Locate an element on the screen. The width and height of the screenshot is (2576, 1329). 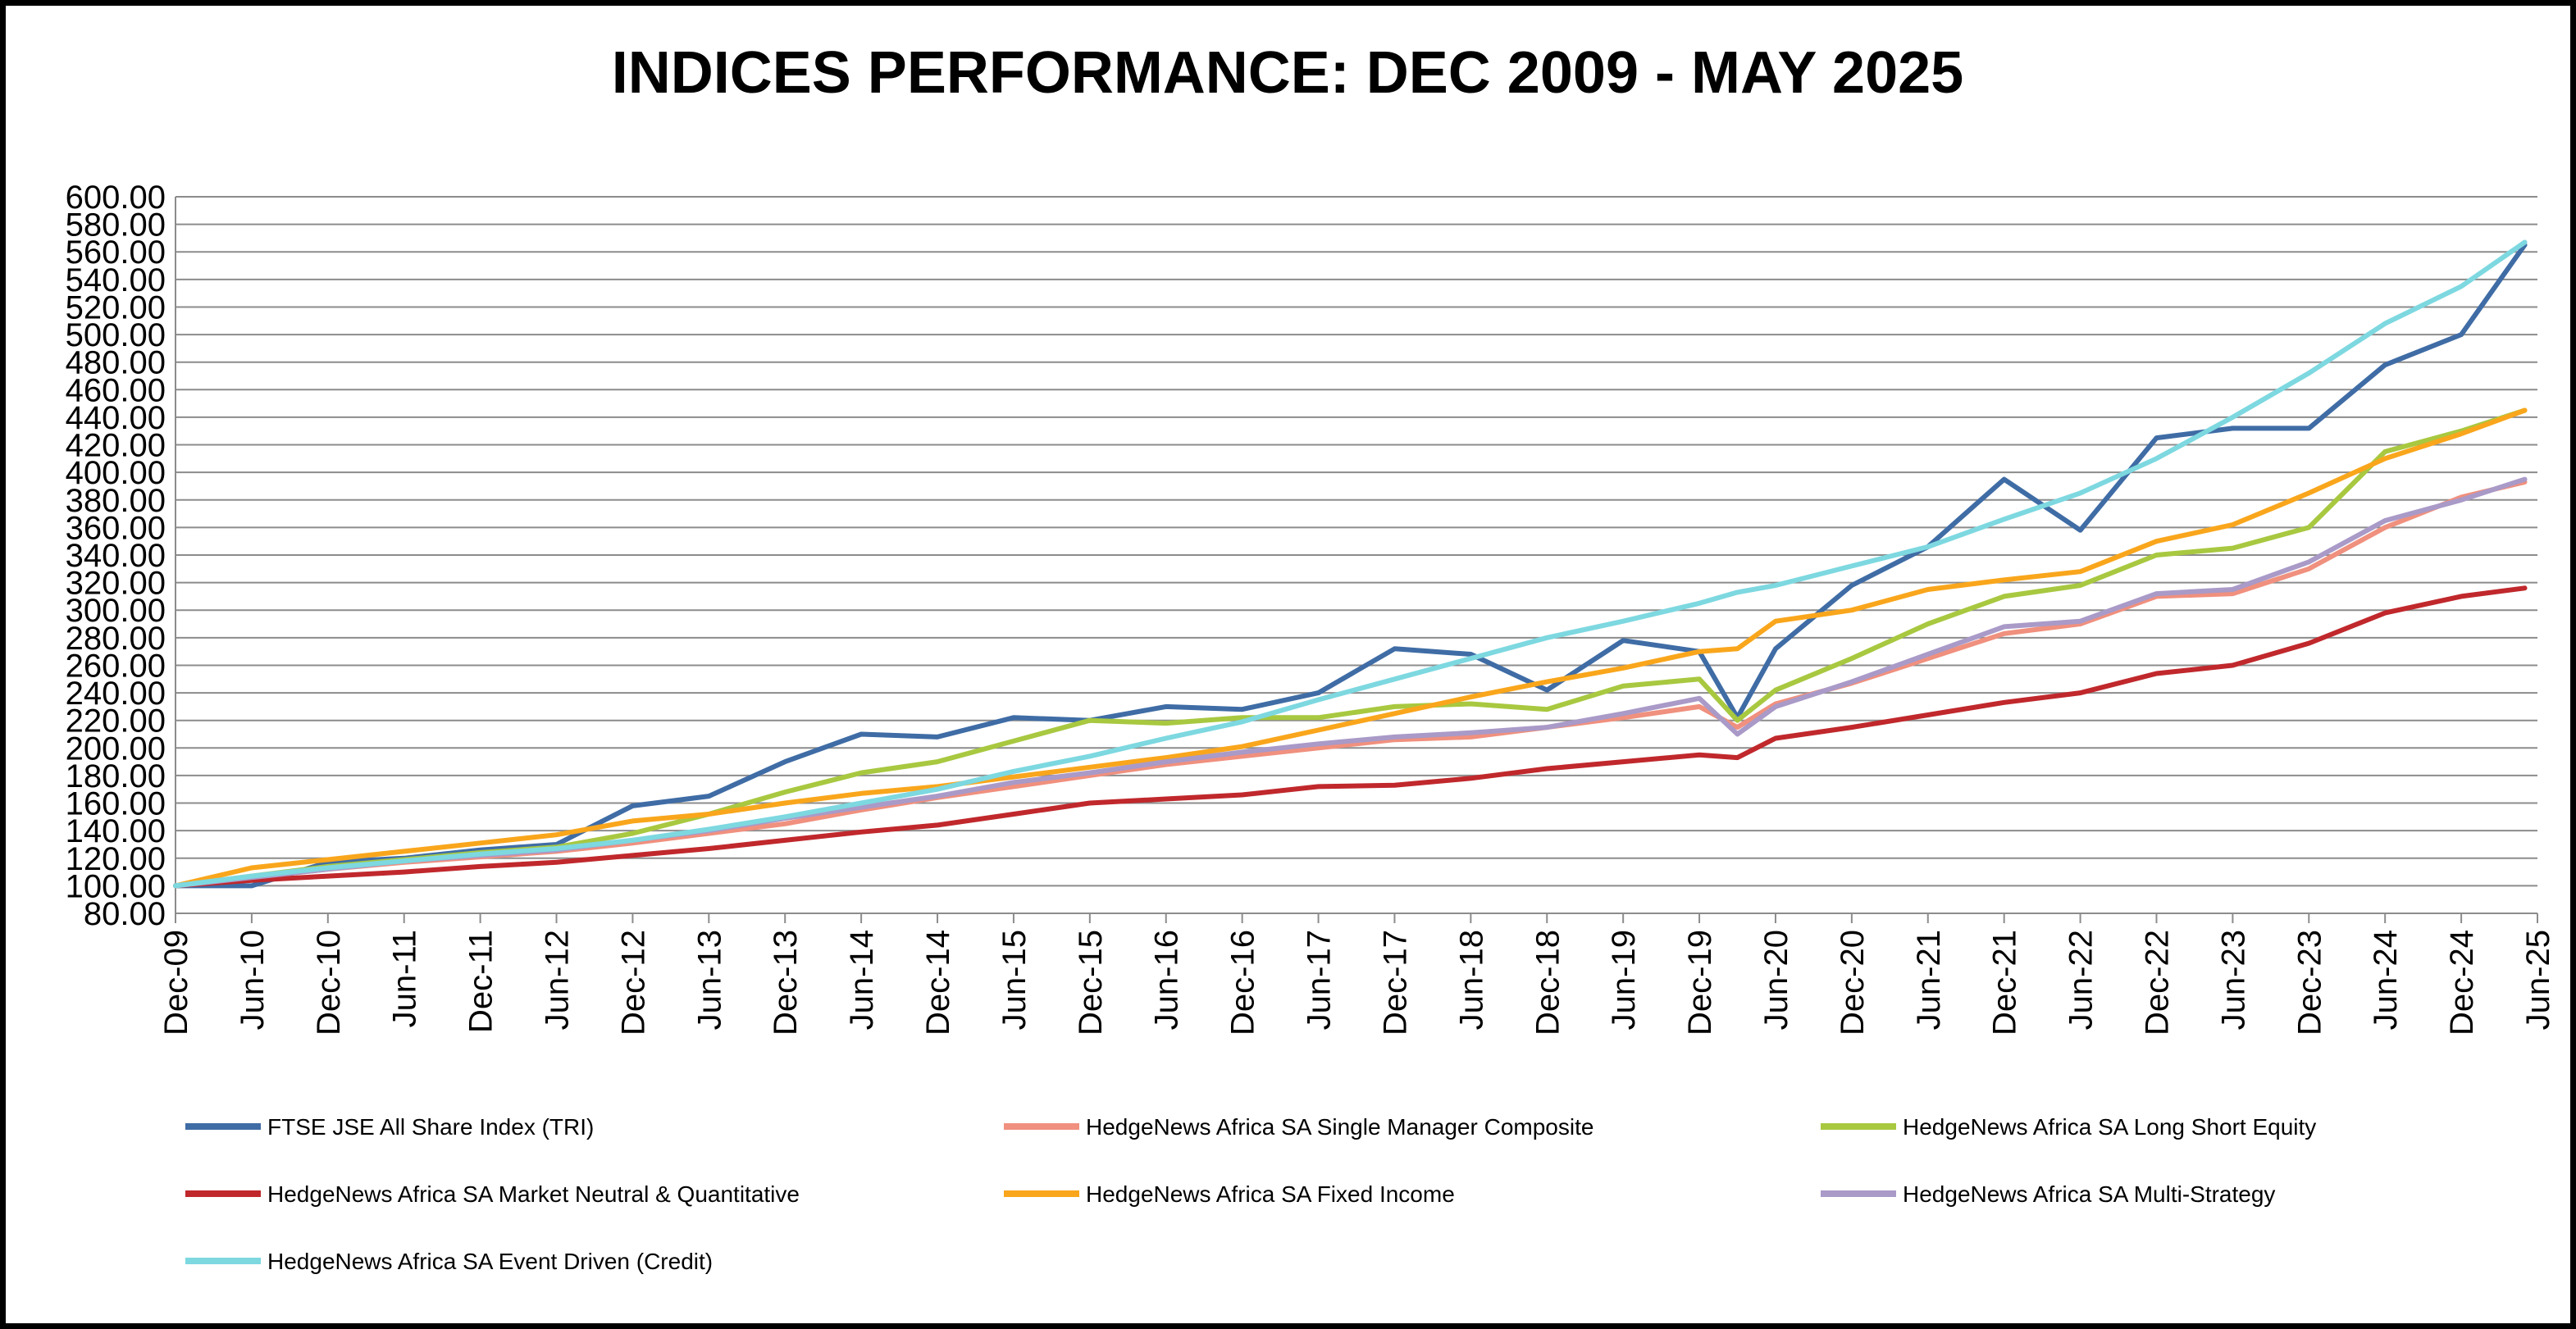
legend-label: HedgeNews Africa SA Long Short Equity is located at coordinates (2109, 1127).